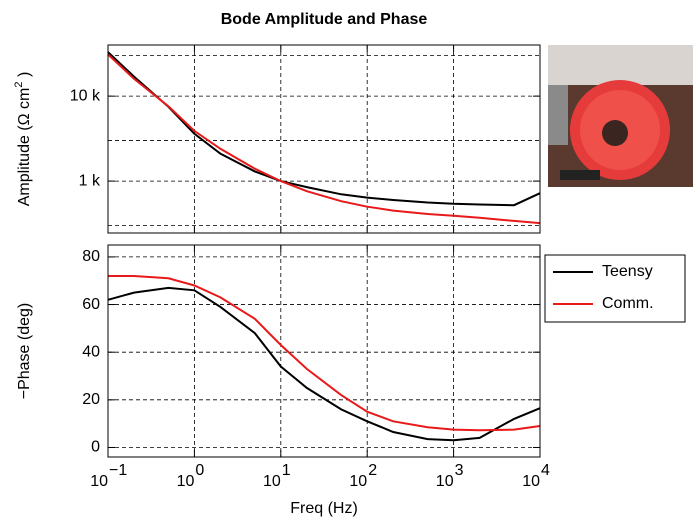 The height and width of the screenshot is (522, 699). What do you see at coordinates (545, 470) in the screenshot?
I see `x-tick-exponent: 4` at bounding box center [545, 470].